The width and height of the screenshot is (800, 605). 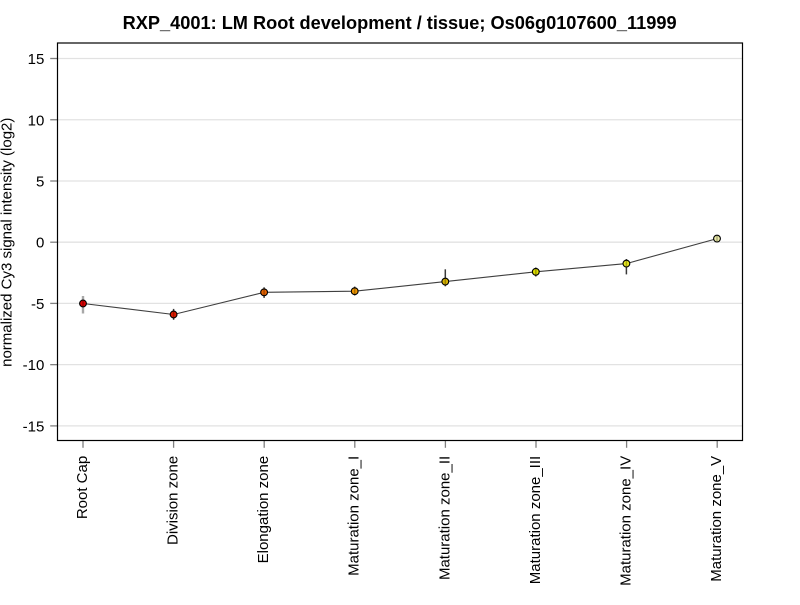 I want to click on svg-text: Maturation zone_II, so click(x=444, y=518).